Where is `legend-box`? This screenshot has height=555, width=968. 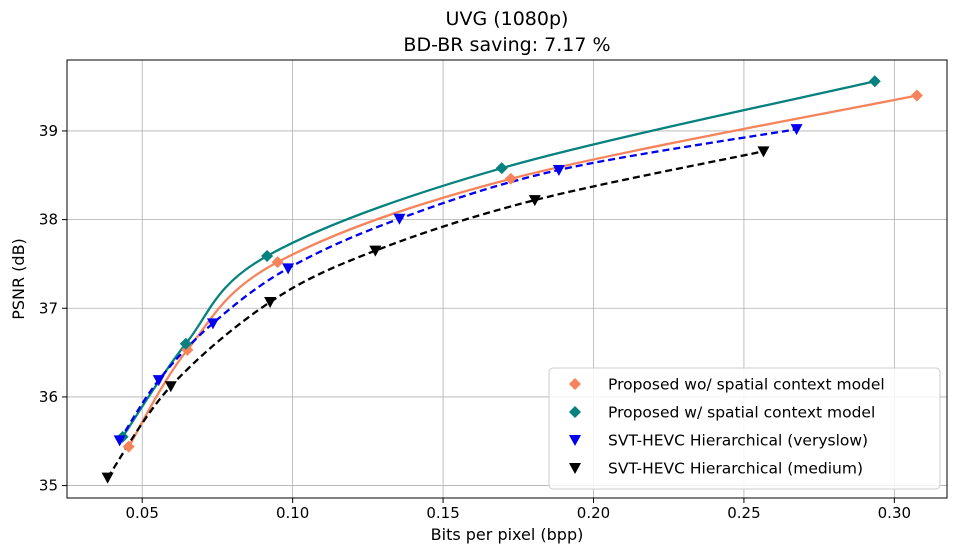
legend-box is located at coordinates (744, 428).